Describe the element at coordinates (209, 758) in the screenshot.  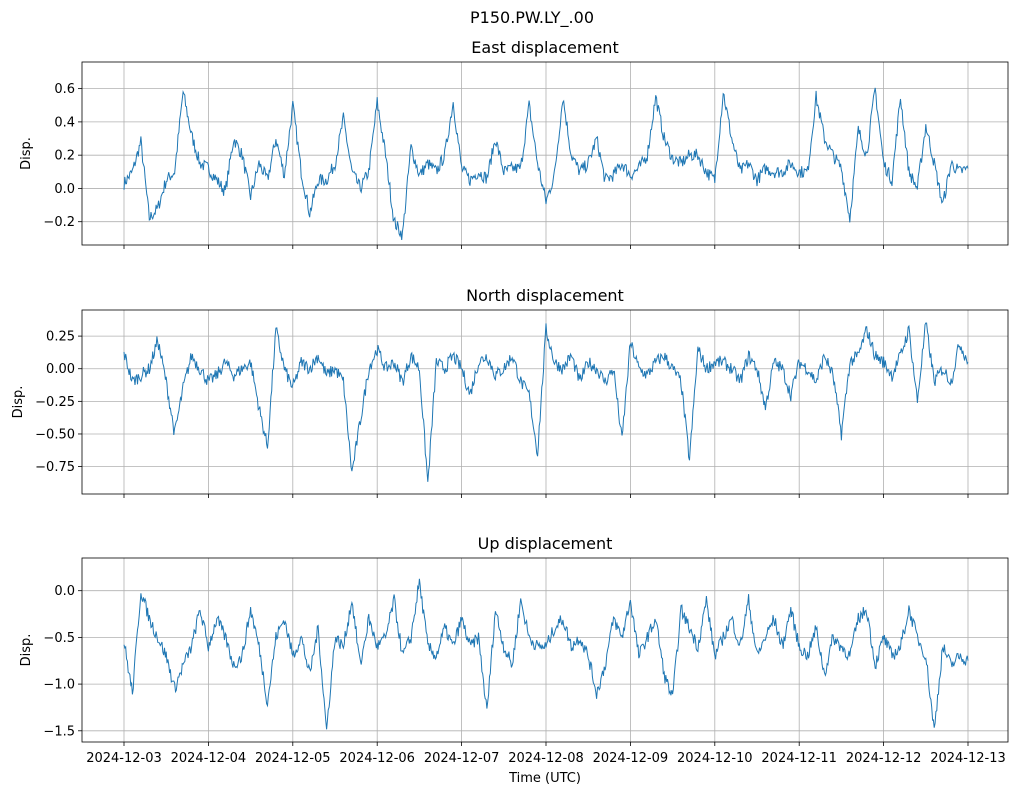
I see `x-tick-label: 2024-12-04` at that location.